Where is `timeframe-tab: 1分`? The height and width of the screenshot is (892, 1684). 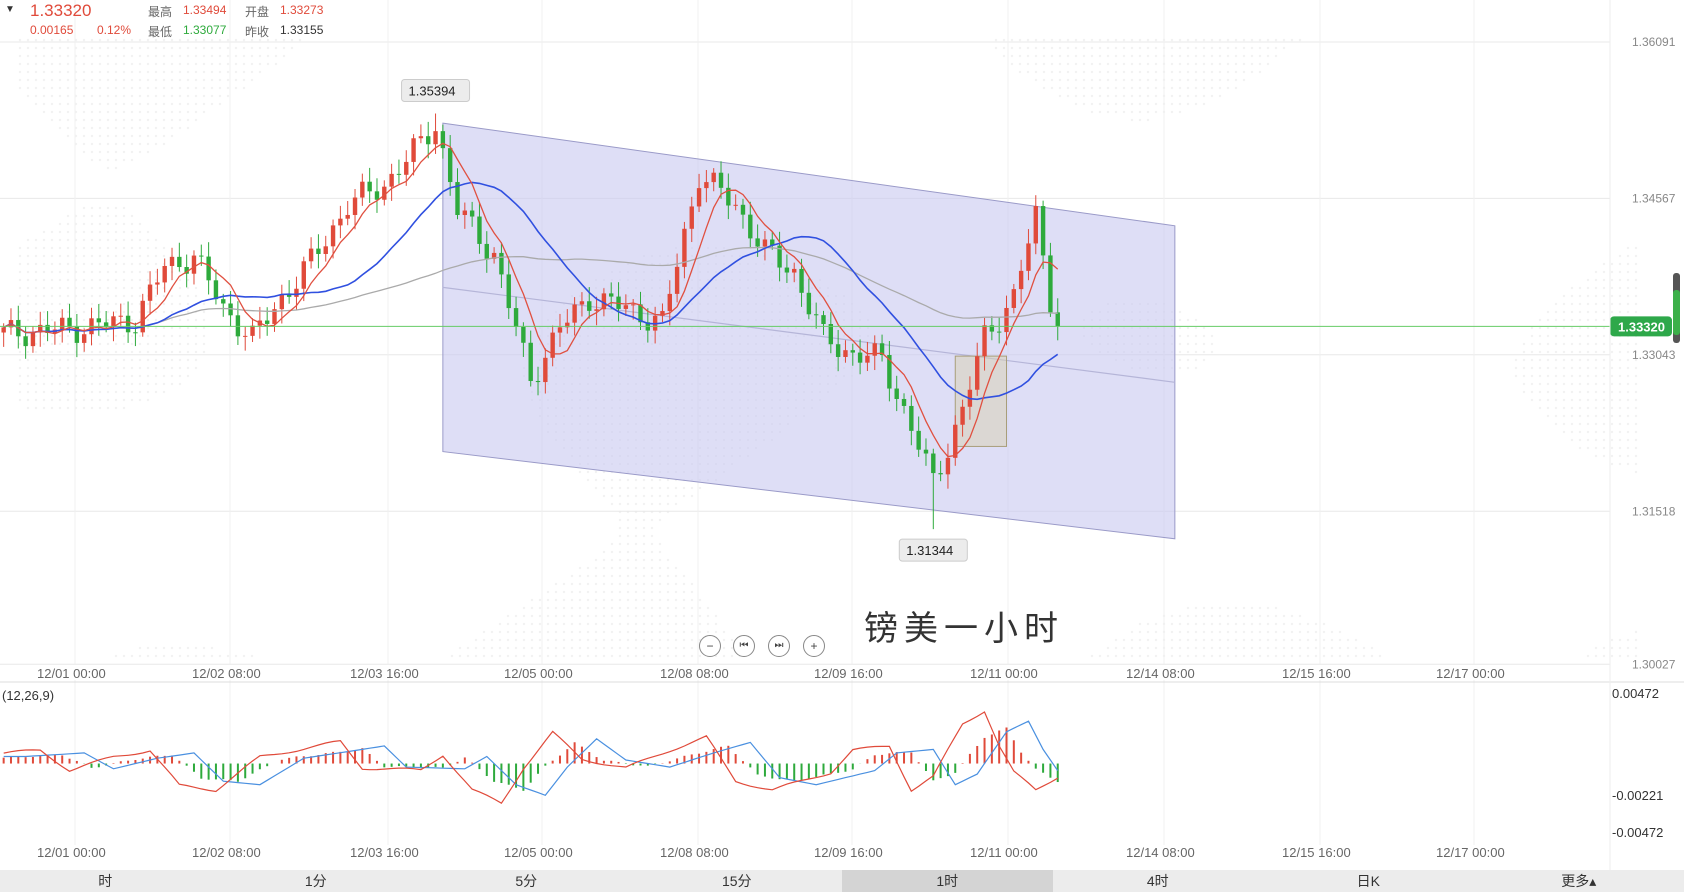 timeframe-tab: 1分 is located at coordinates (315, 881).